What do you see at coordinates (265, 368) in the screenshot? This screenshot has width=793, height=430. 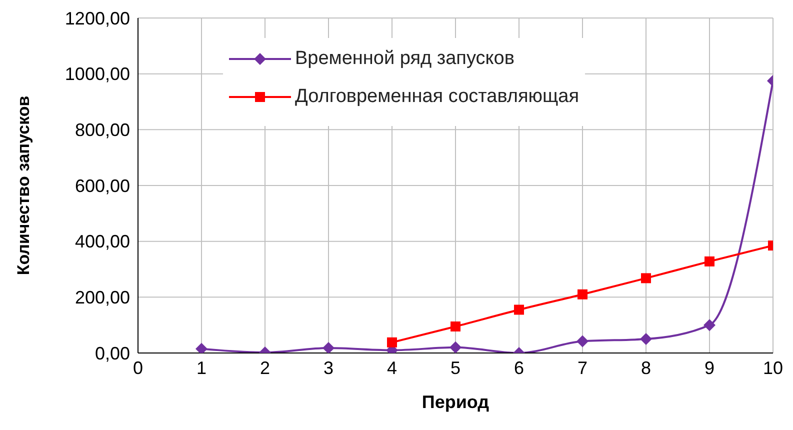 I see `x-tick-label: 2` at bounding box center [265, 368].